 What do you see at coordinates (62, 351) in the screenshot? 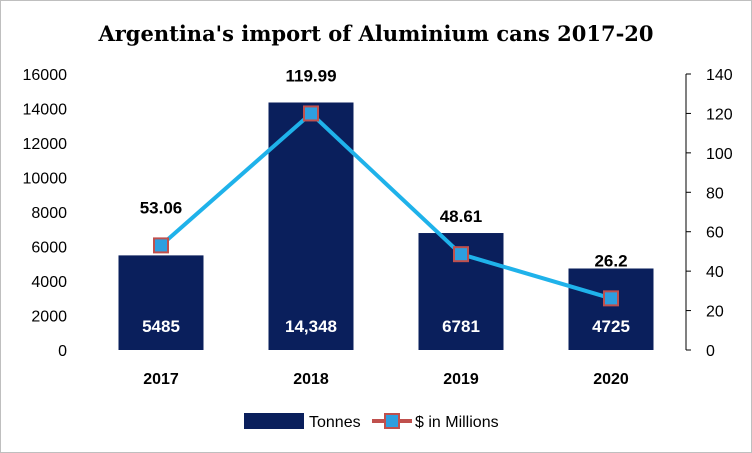
I see `y-left-tick-label: 0` at bounding box center [62, 351].